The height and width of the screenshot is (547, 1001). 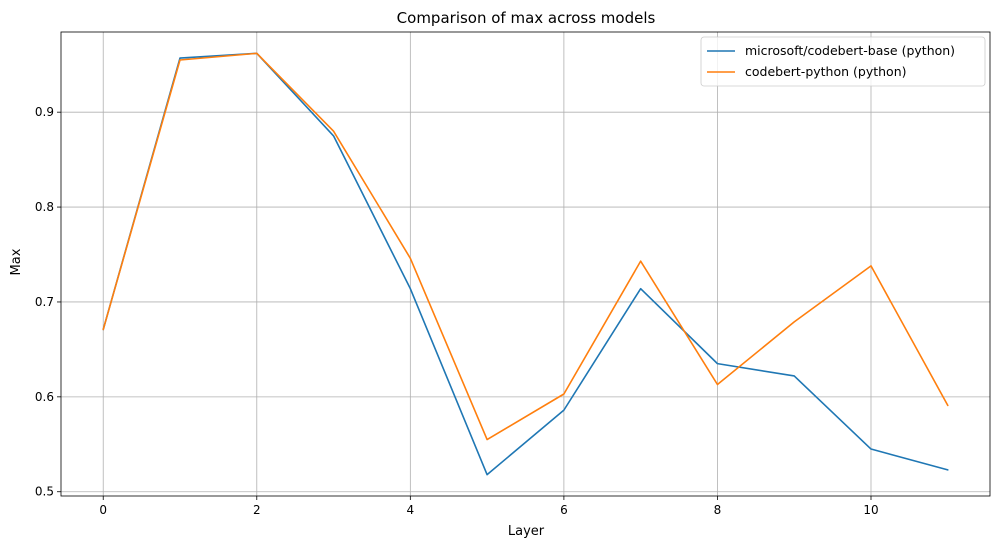 What do you see at coordinates (718, 510) in the screenshot?
I see `x-tick-label: 8` at bounding box center [718, 510].